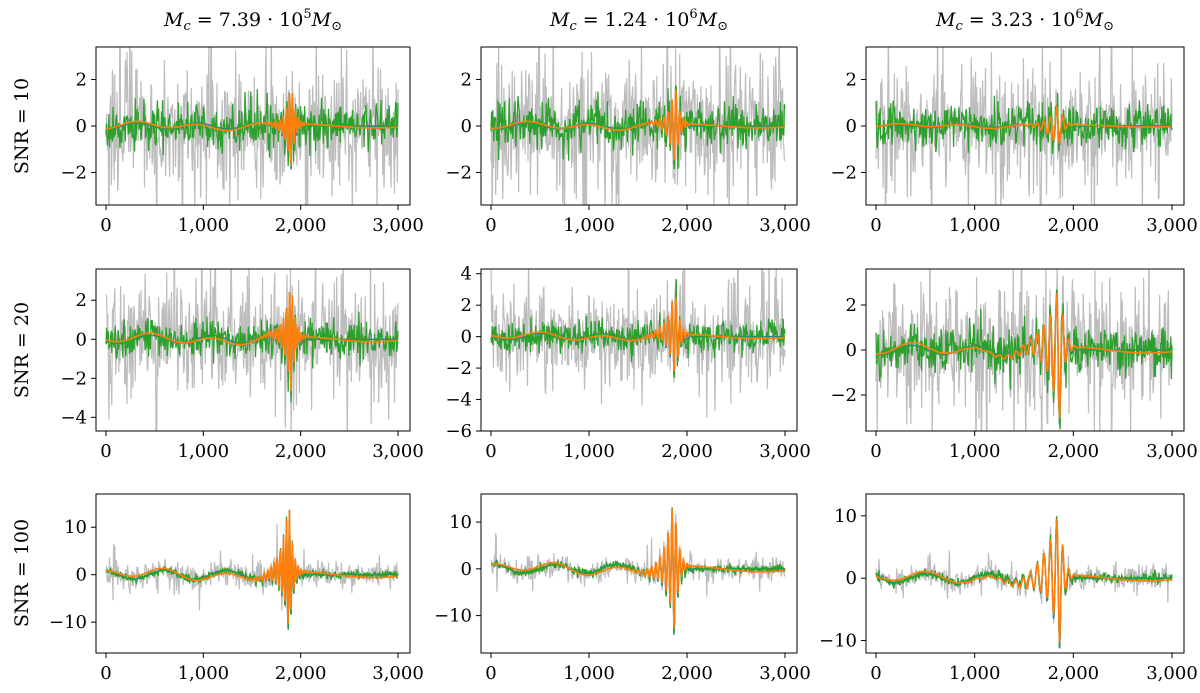  Describe the element at coordinates (466, 274) in the screenshot. I see `y-tick-label: 4` at that location.